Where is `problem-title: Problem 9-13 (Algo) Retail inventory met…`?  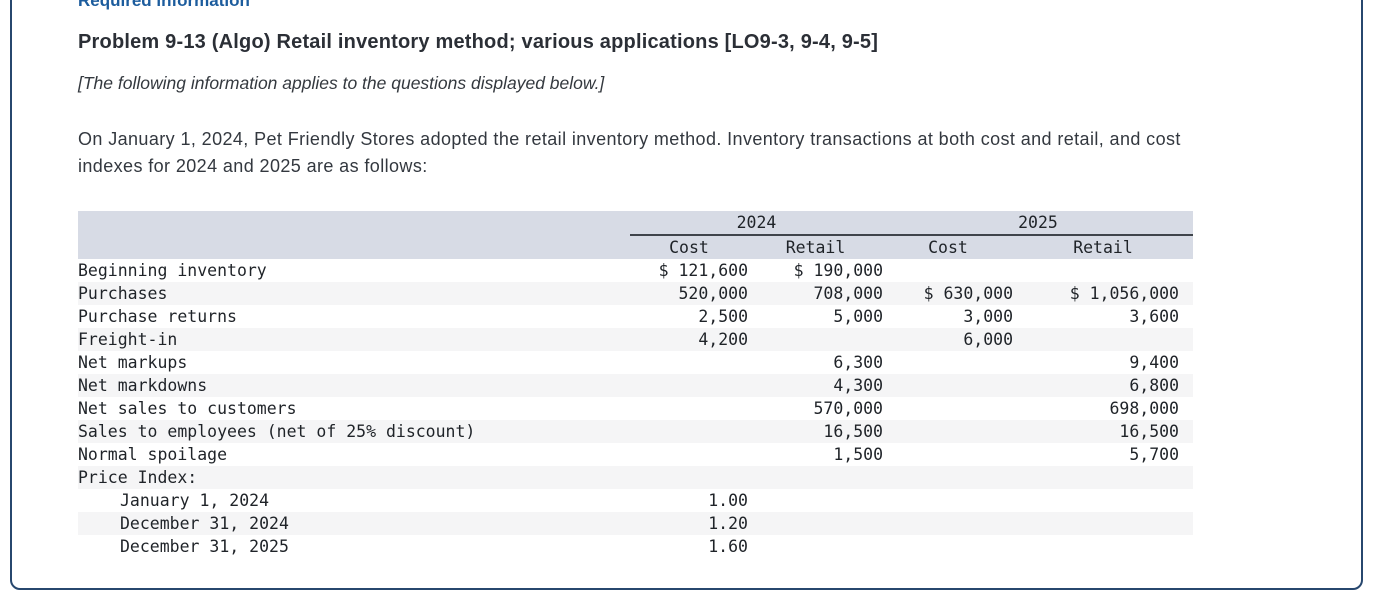 problem-title: Problem 9-13 (Algo) Retail inventory met… is located at coordinates (478, 42).